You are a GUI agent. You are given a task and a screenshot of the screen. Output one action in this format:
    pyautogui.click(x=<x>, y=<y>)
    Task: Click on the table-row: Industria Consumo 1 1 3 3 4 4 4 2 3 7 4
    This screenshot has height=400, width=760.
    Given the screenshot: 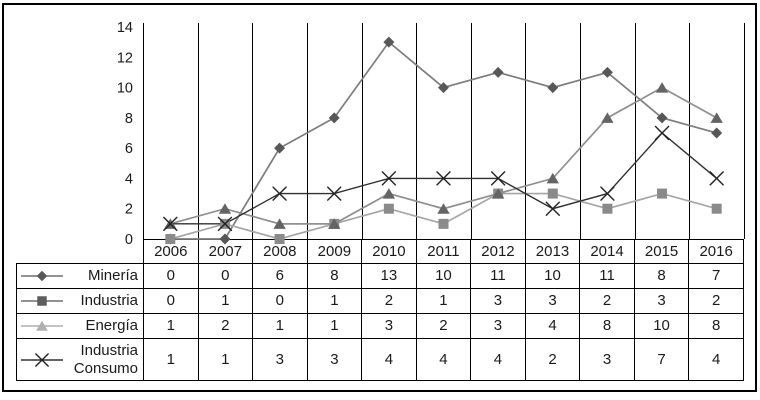 What is the action you would take?
    pyautogui.click(x=380, y=359)
    